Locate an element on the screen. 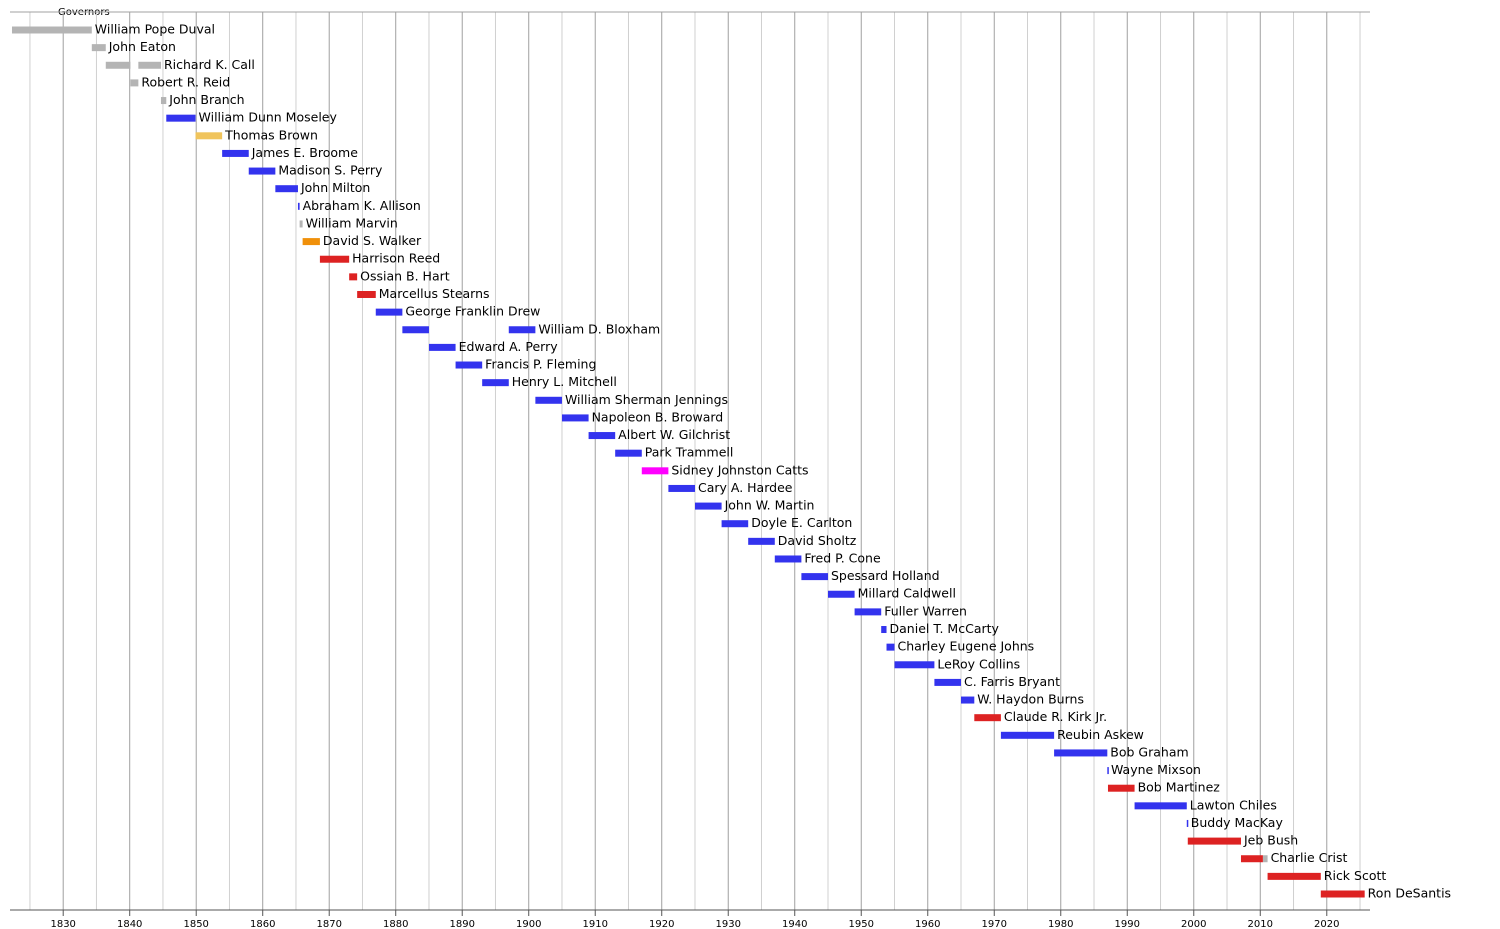 This screenshot has height=929, width=1500. governor-label: Cary A. Hardee is located at coordinates (745, 487).